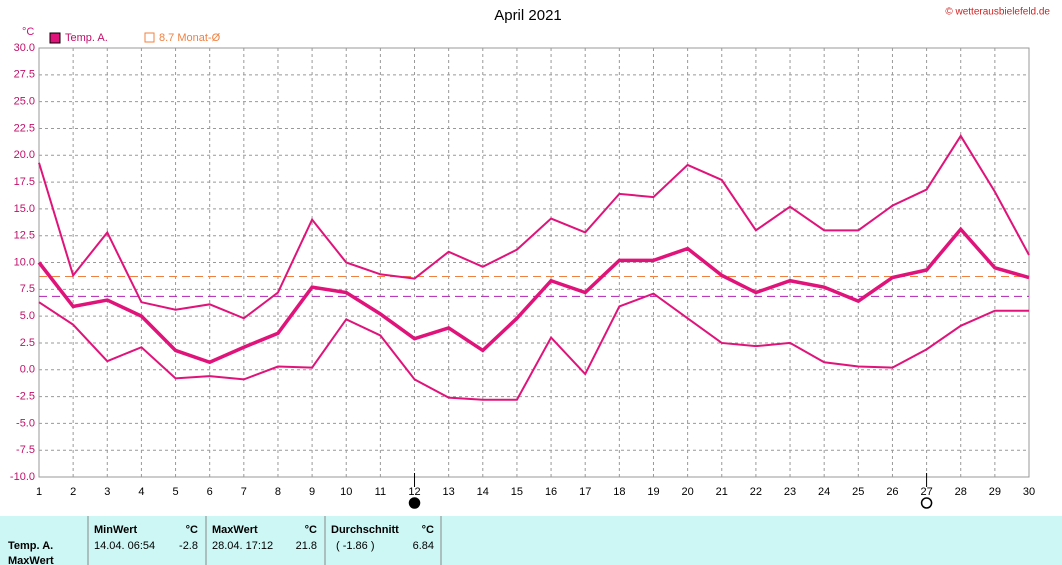 The height and width of the screenshot is (565, 1062). Describe the element at coordinates (28, 32) in the screenshot. I see `y-axis-label: °C` at that location.